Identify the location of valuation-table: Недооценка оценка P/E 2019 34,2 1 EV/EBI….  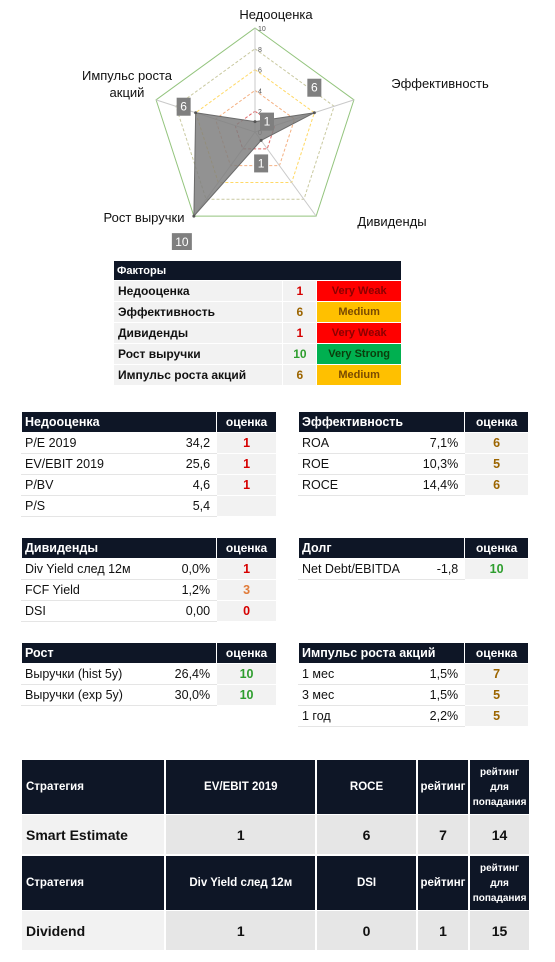
(148, 464).